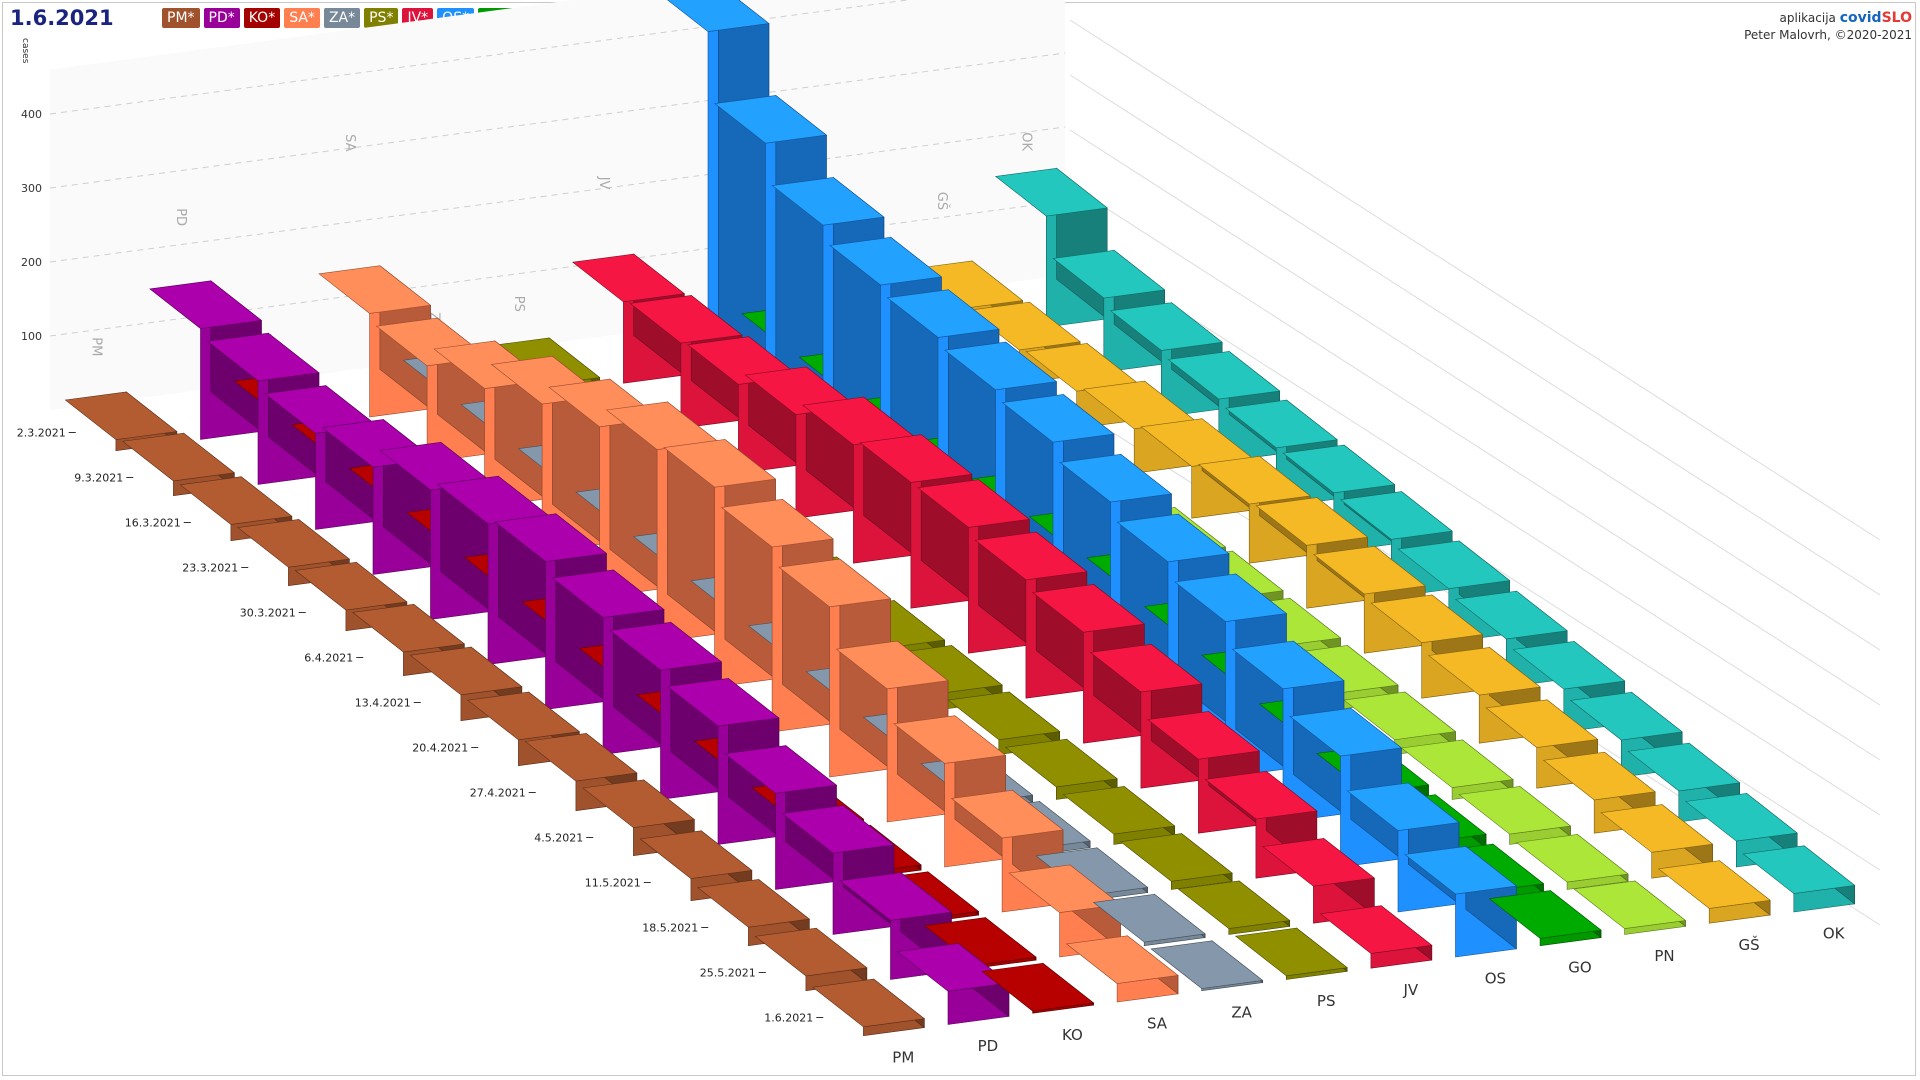  Describe the element at coordinates (1495, 979) in the screenshot. I see `region-tick-label: OS` at that location.